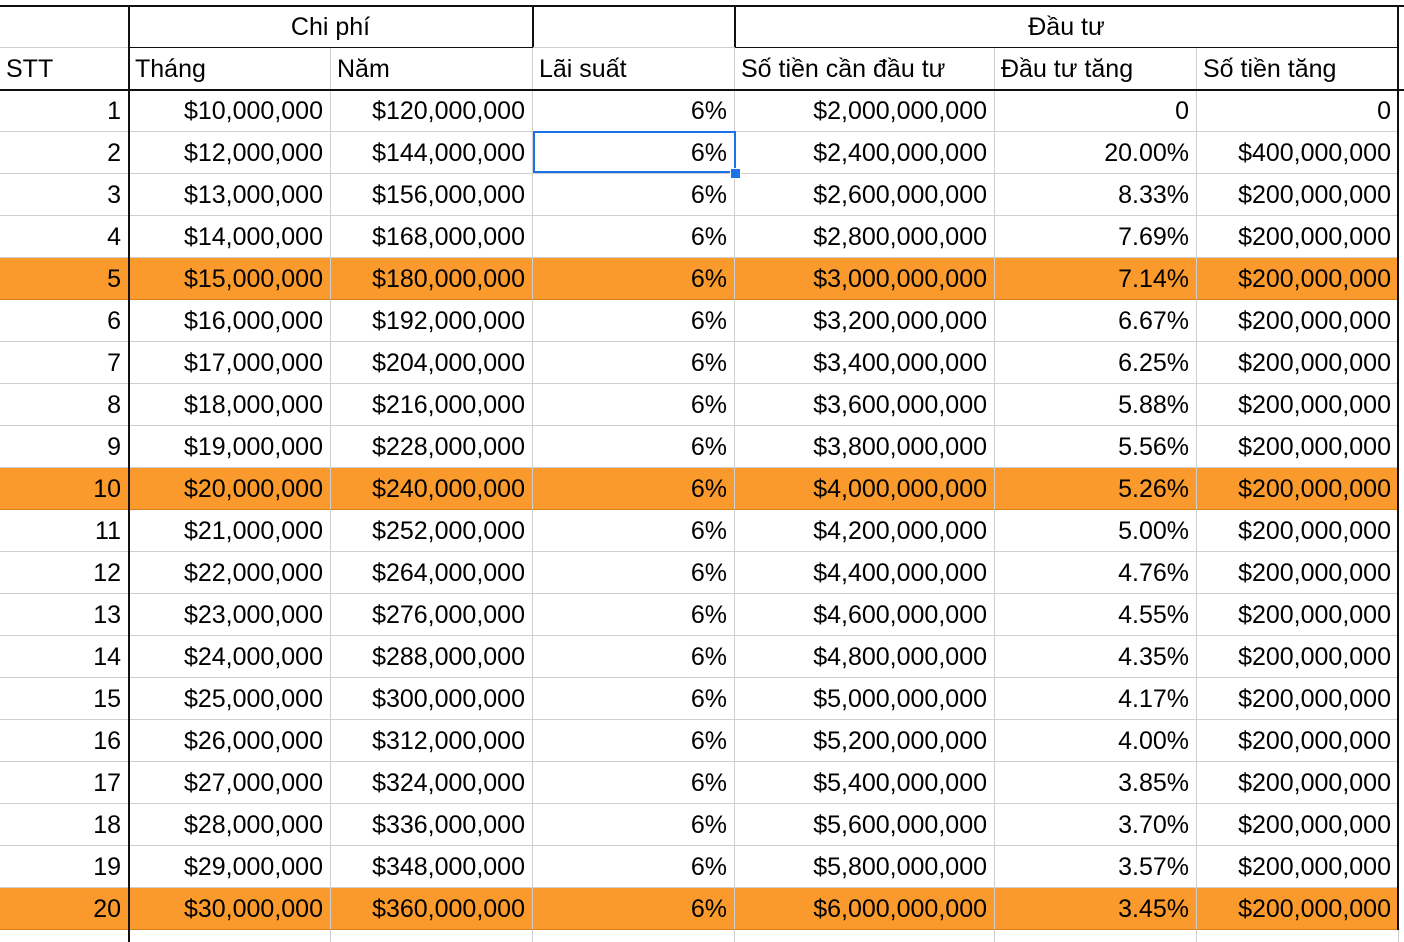 Image resolution: width=1404 pixels, height=942 pixels. What do you see at coordinates (331, 27) in the screenshot?
I see `group-header-chi-phi: Chi phí` at bounding box center [331, 27].